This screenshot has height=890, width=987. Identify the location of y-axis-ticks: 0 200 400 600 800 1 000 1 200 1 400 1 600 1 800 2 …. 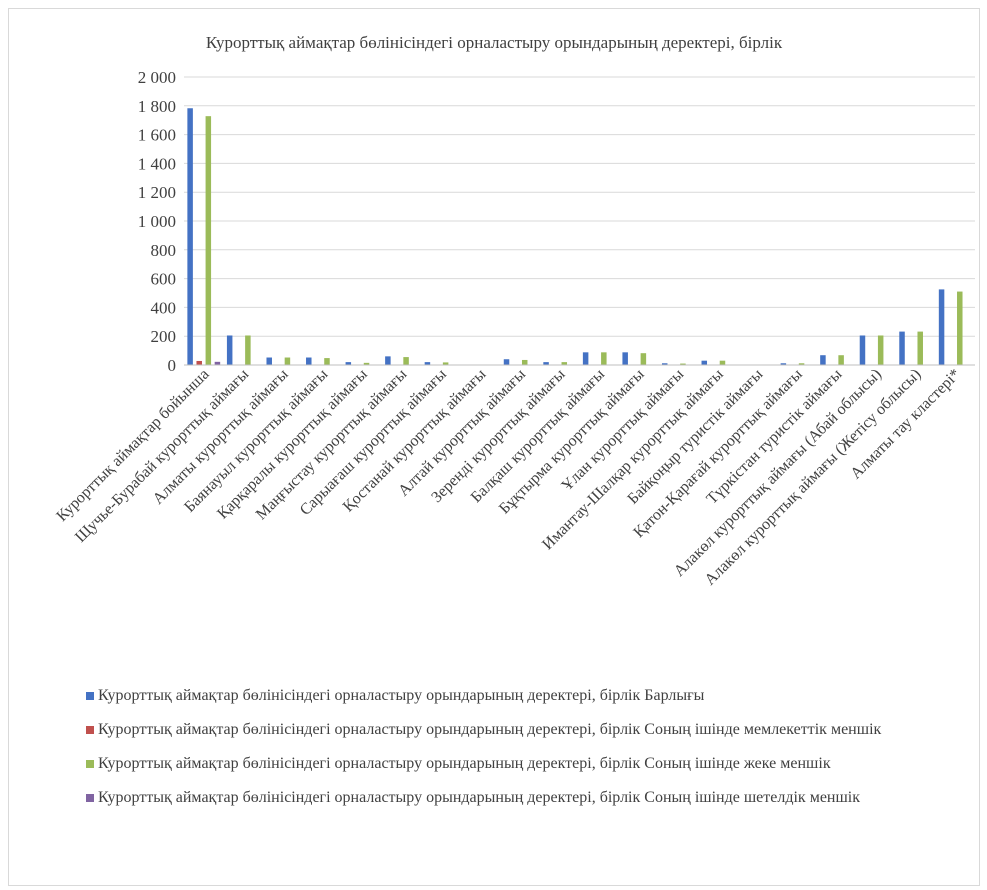
(157, 221).